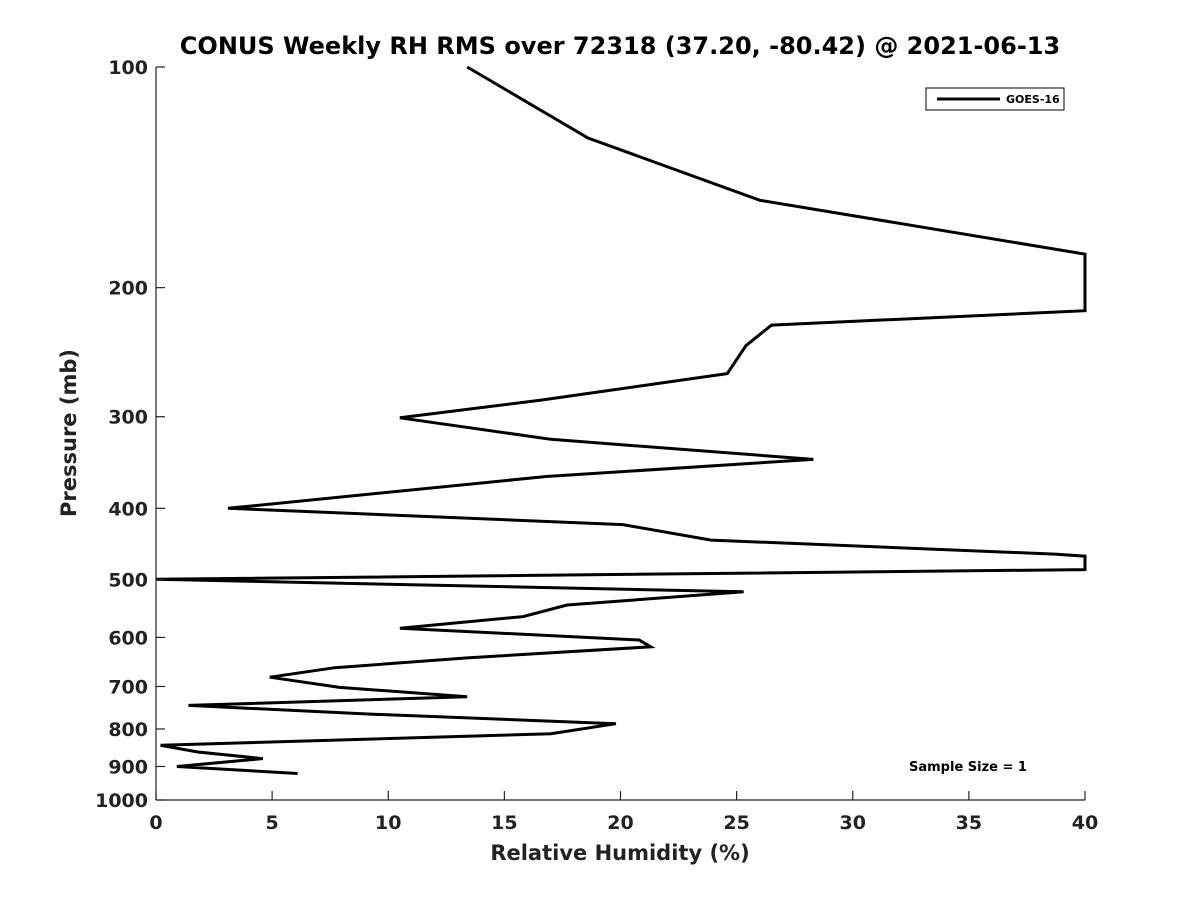 The width and height of the screenshot is (1200, 900). What do you see at coordinates (1085, 823) in the screenshot?
I see `x-tick-label: 40` at bounding box center [1085, 823].